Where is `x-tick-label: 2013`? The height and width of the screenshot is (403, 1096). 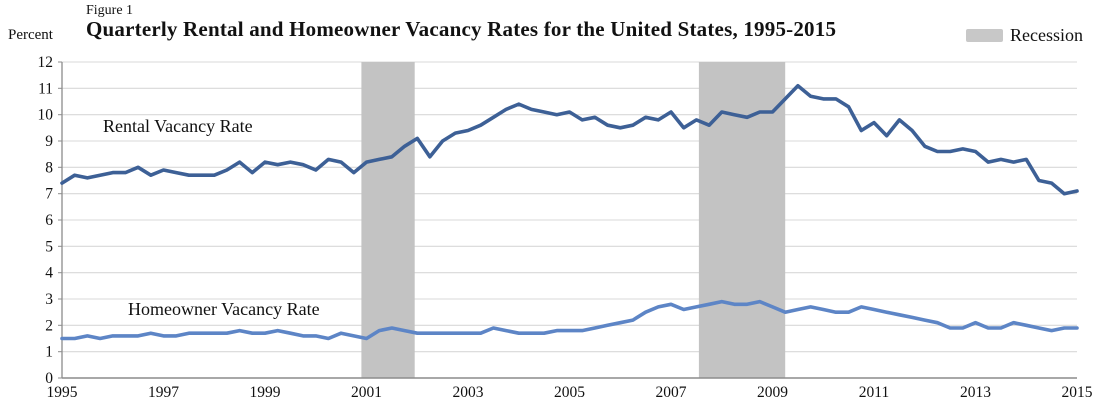 x-tick-label: 2013 is located at coordinates (975, 392).